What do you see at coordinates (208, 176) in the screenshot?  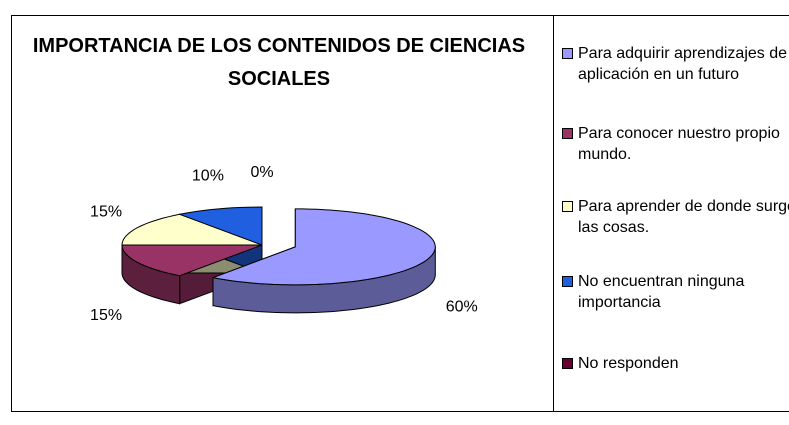 I see `data-label: 10%` at bounding box center [208, 176].